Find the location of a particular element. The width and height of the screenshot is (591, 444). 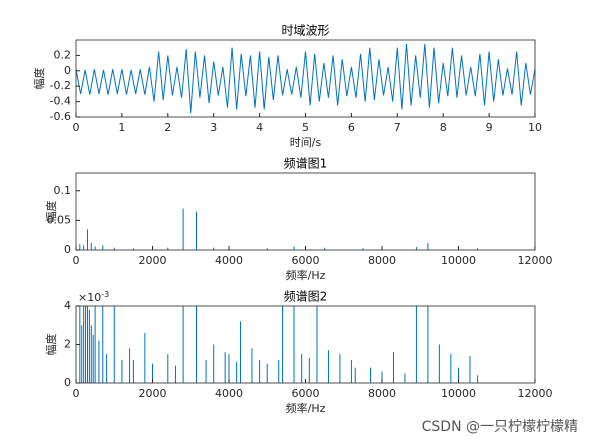

x-tick-label: 4 is located at coordinates (259, 127).